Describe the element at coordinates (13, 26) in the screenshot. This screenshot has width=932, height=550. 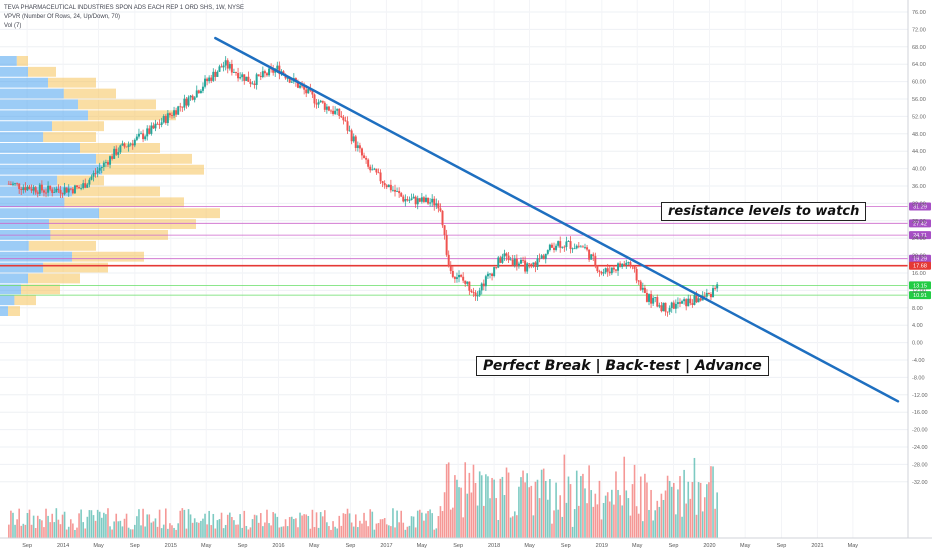
I see `legend-volume: Vol (7)` at that location.